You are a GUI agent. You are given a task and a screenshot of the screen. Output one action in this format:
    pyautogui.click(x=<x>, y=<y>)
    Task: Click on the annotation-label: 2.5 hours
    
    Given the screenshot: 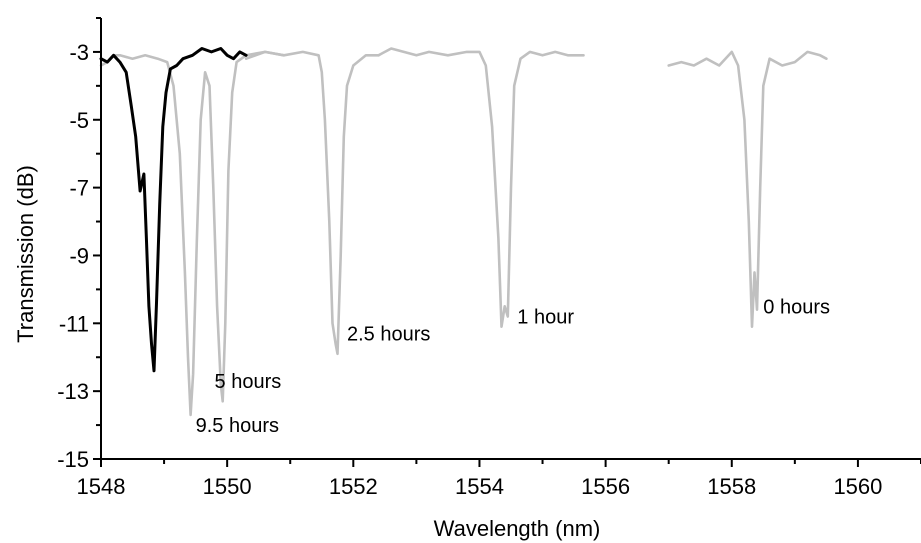 What is the action you would take?
    pyautogui.click(x=388, y=334)
    